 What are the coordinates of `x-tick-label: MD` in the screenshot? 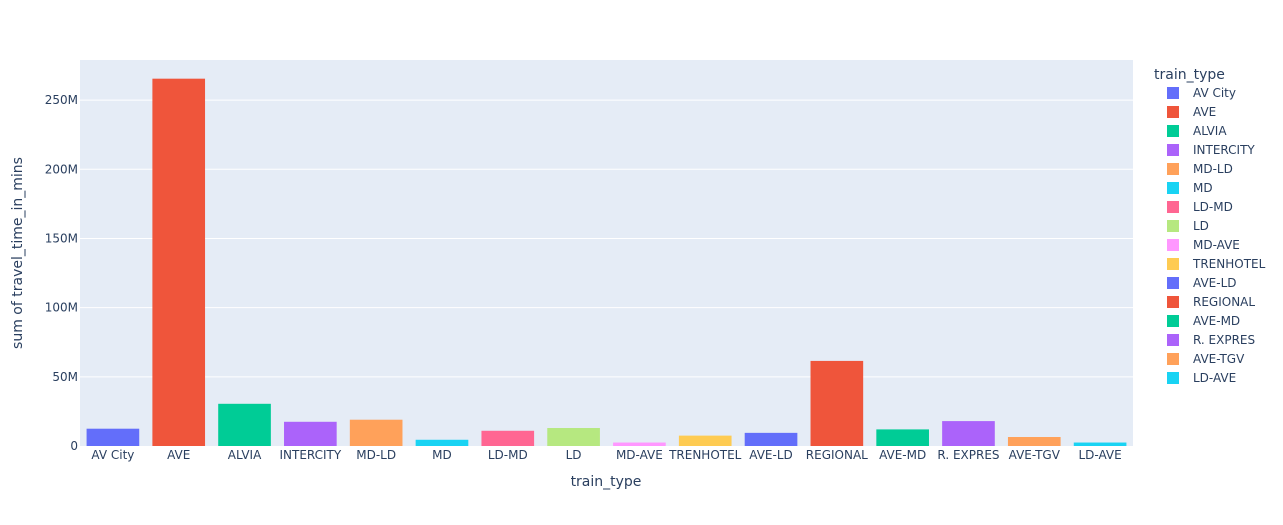 It's located at (442, 455).